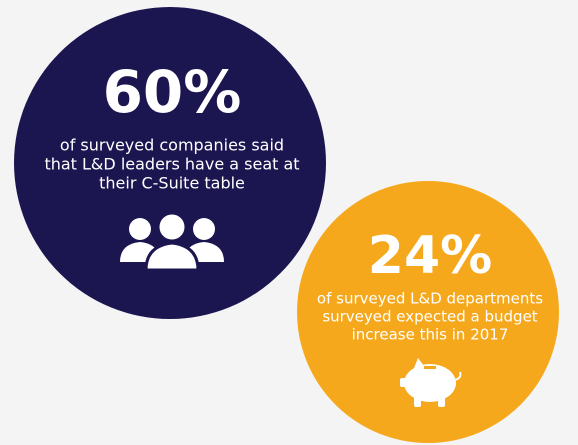 Image resolution: width=578 pixels, height=445 pixels. Describe the element at coordinates (429, 317) in the screenshot. I see `stat-text: surveyed expected a budget` at that location.